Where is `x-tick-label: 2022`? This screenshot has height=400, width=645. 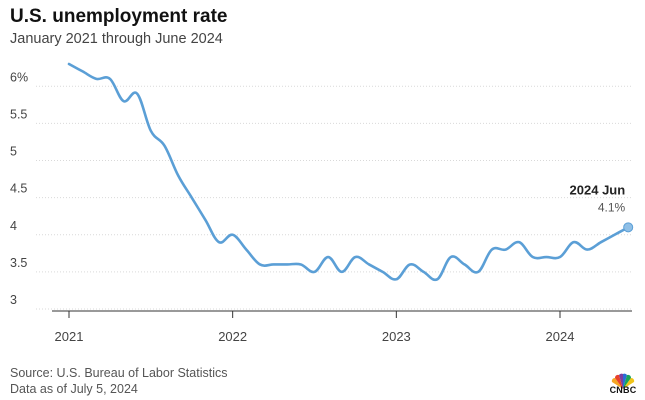 x-tick-label: 2022 is located at coordinates (232, 336).